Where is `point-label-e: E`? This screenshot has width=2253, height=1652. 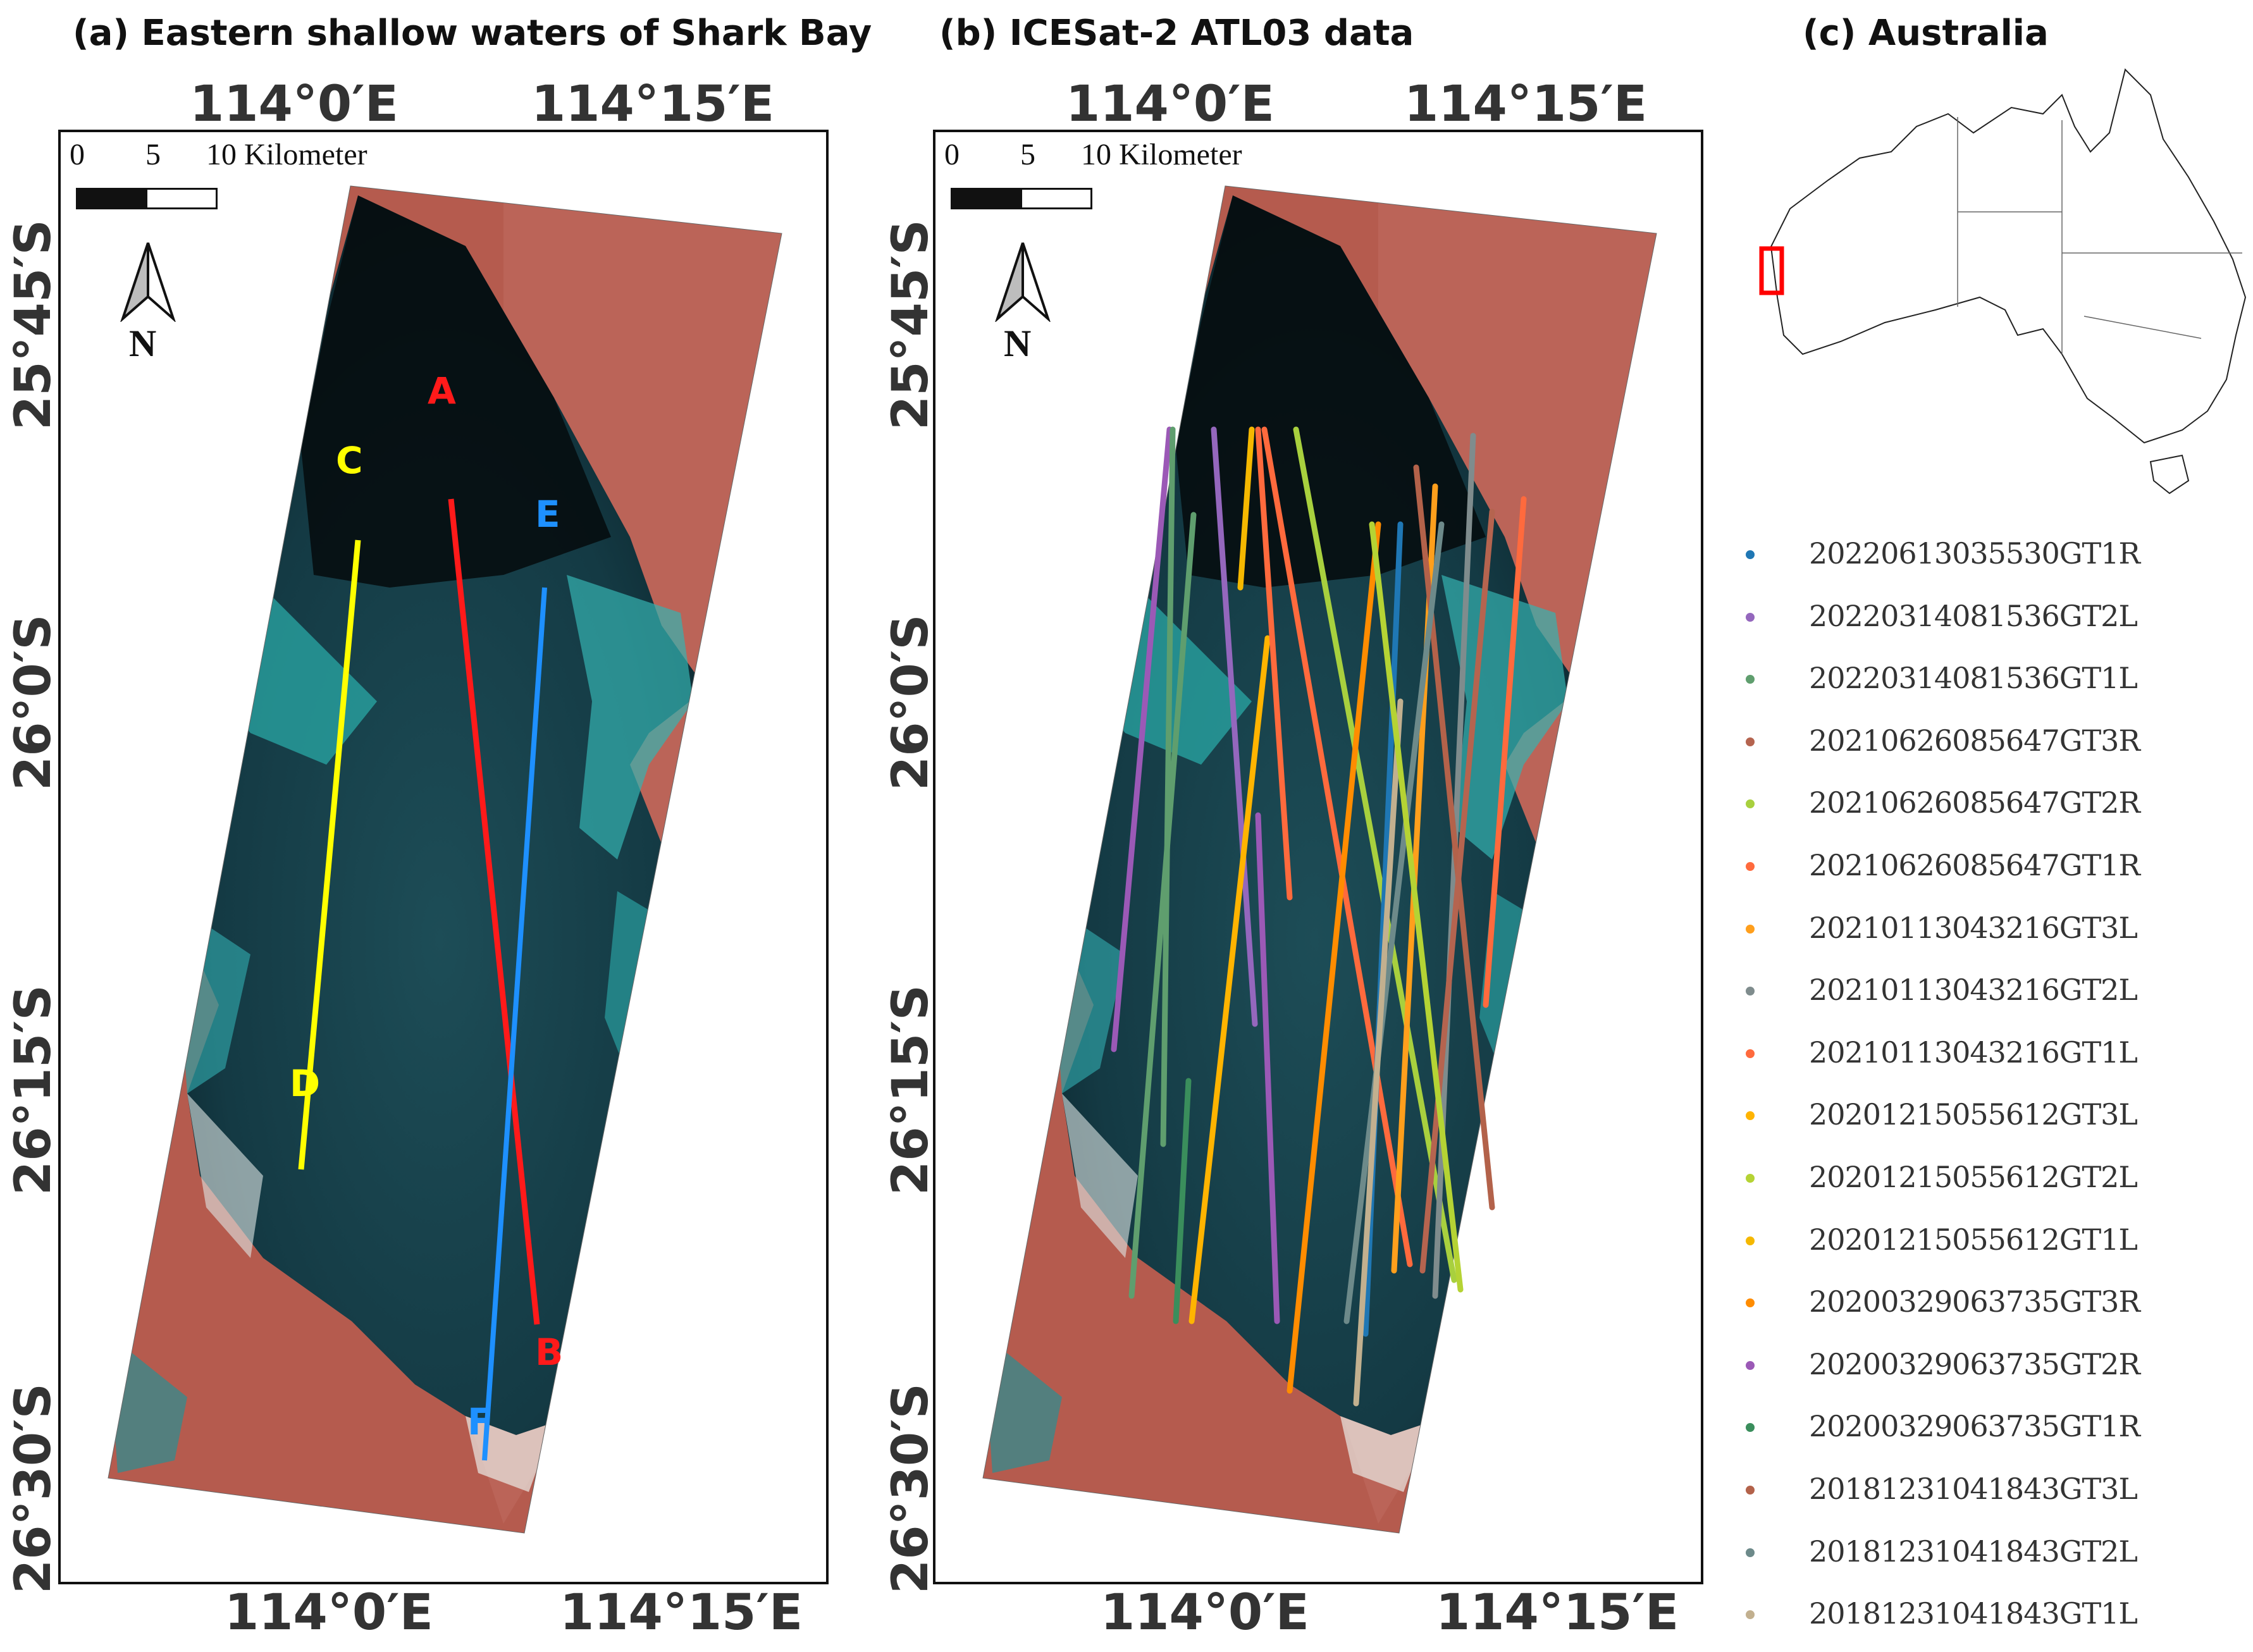
point-label-e: E is located at coordinates (547, 515).